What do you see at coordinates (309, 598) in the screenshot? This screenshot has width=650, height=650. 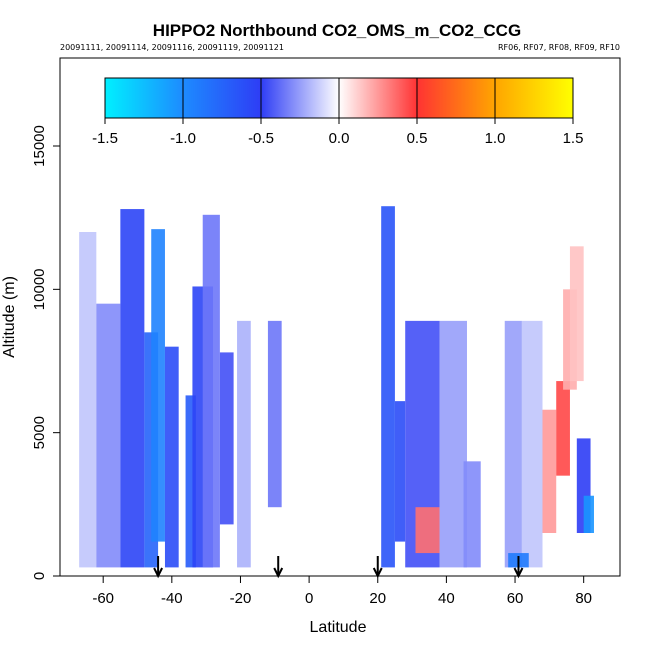 I see `x-tick-label: 0` at bounding box center [309, 598].